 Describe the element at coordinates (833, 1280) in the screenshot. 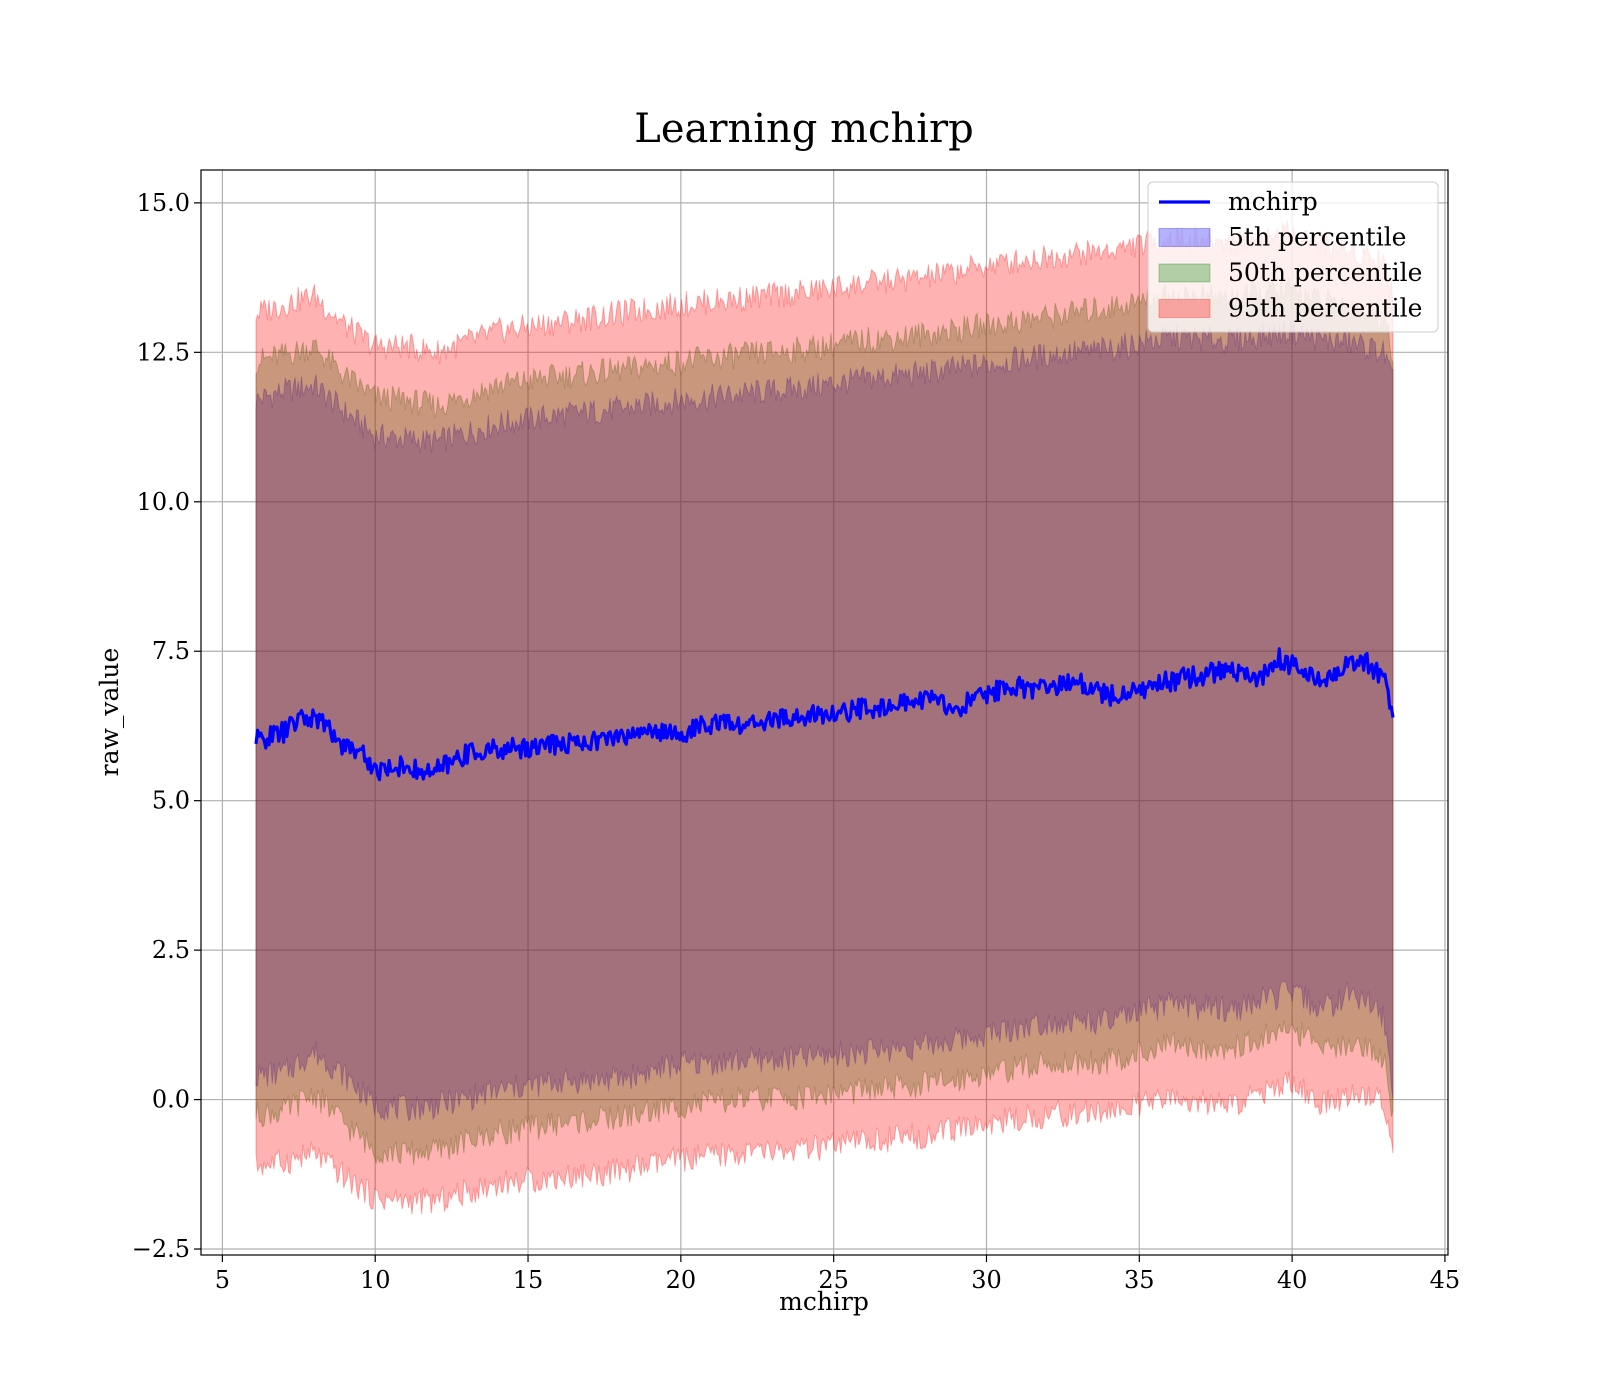

I see `x-tick-label: 25` at that location.